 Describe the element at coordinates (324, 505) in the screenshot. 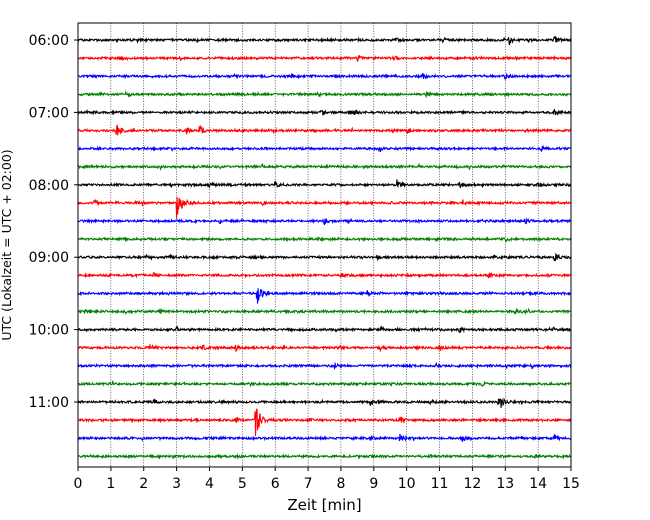

I see `x-axis-label: Zeit [min]` at that location.